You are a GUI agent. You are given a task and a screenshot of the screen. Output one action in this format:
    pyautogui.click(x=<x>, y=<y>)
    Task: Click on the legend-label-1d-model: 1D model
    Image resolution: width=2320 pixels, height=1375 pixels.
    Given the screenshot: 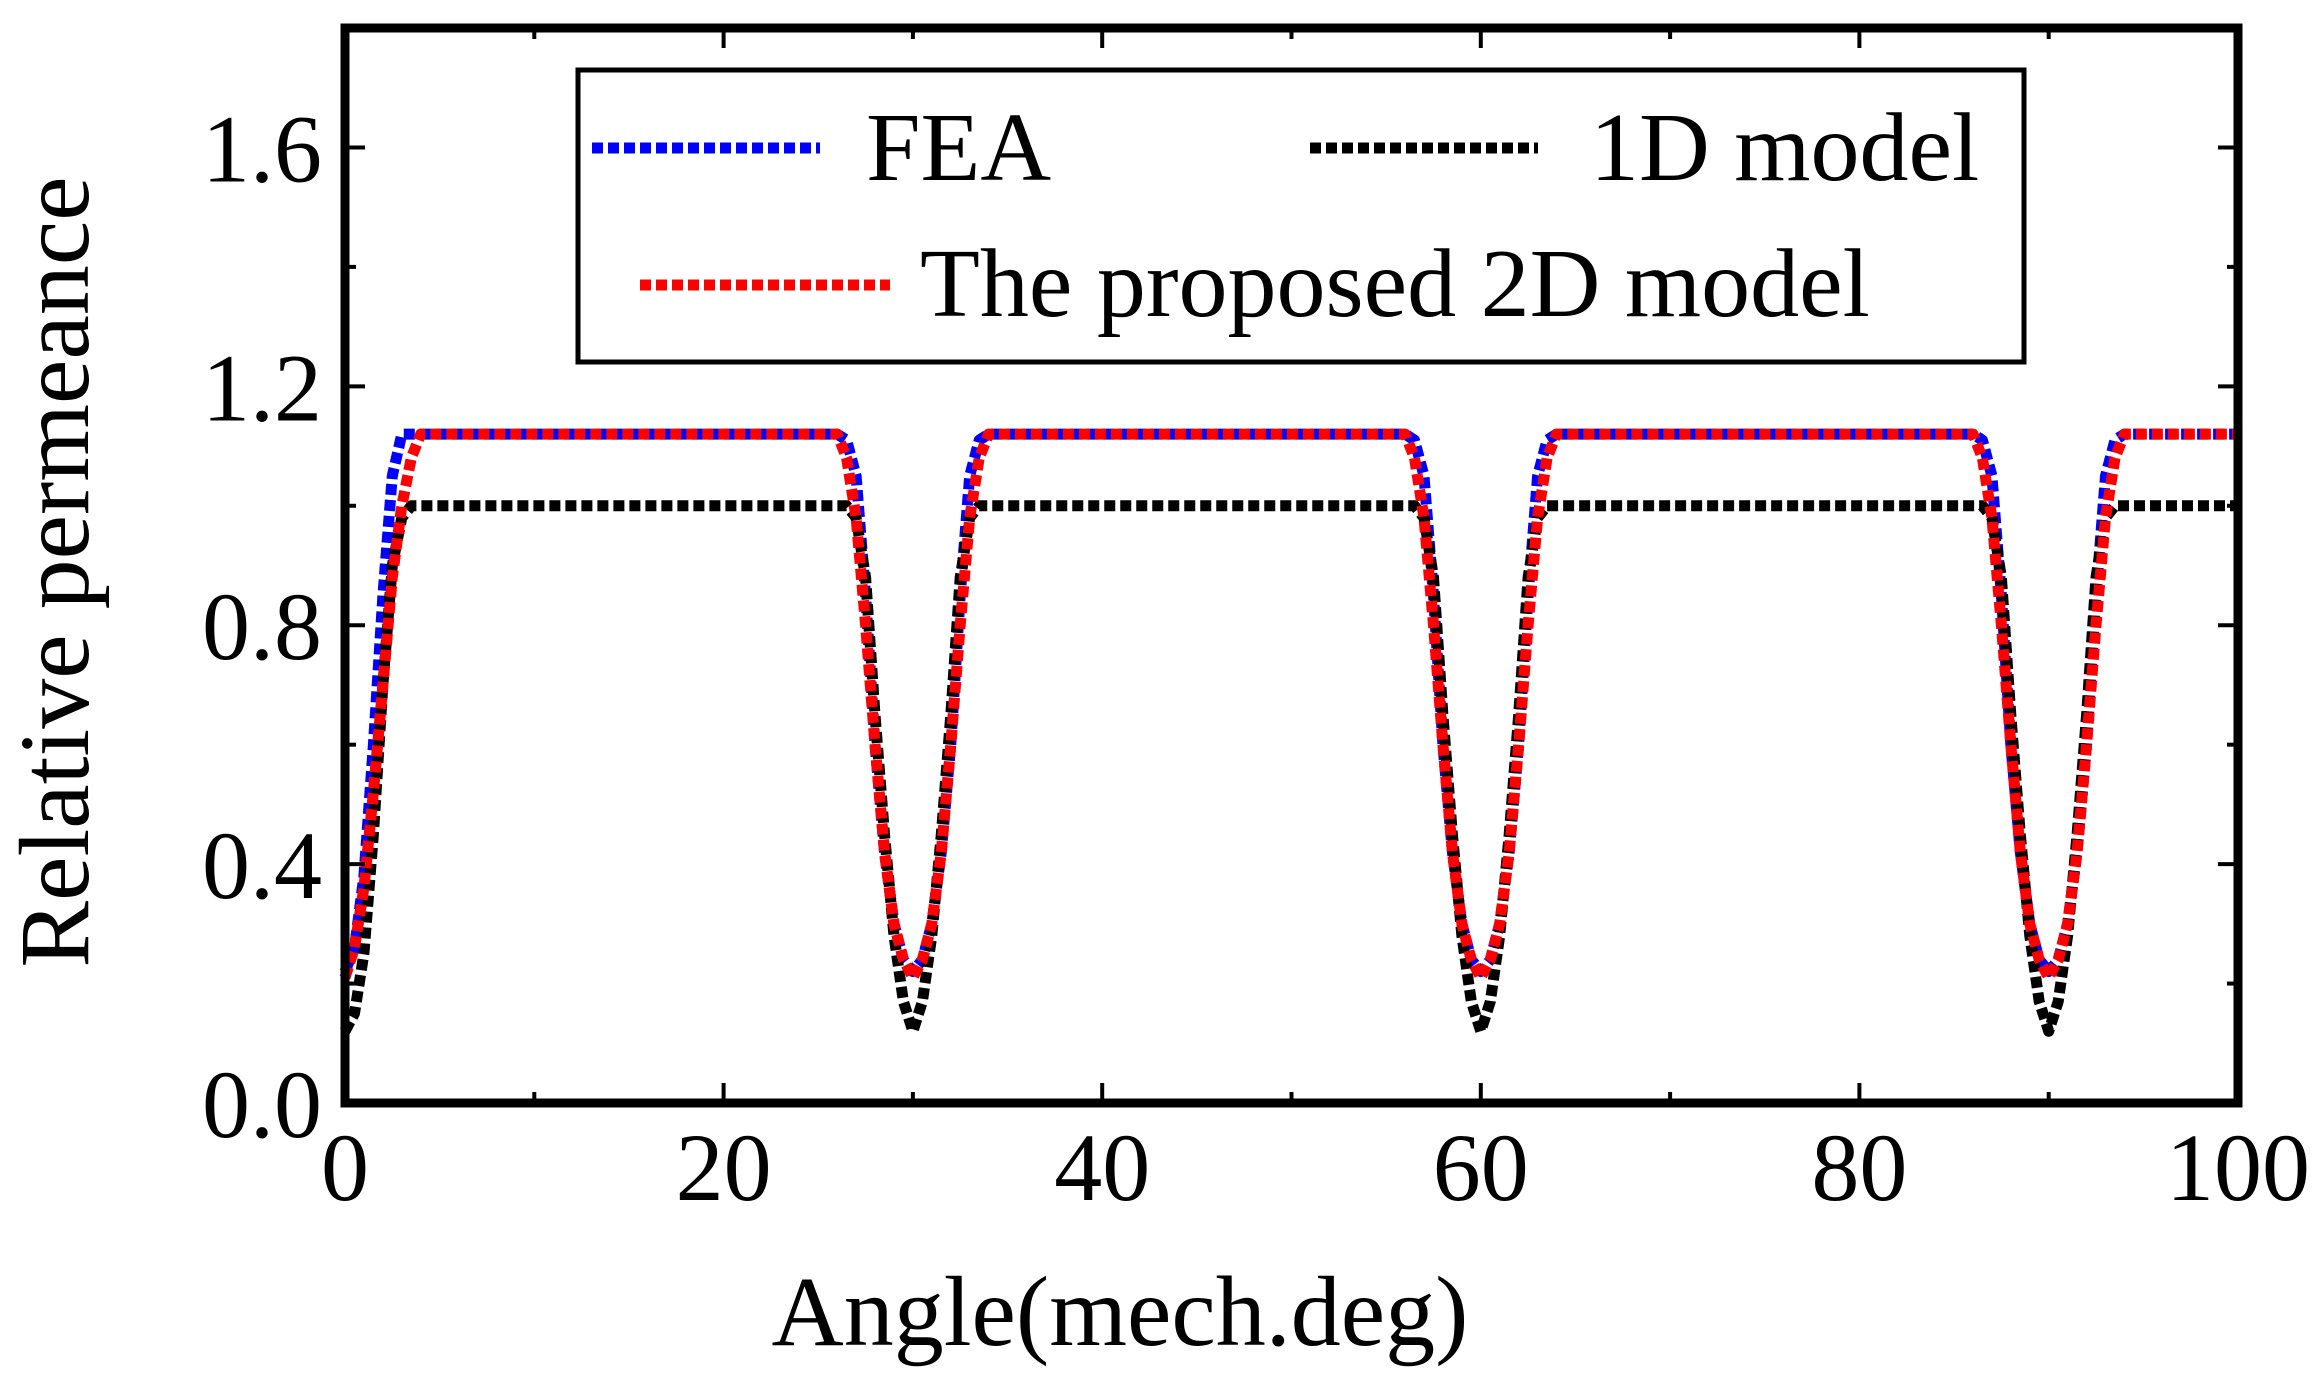 What is the action you would take?
    pyautogui.click(x=1784, y=148)
    